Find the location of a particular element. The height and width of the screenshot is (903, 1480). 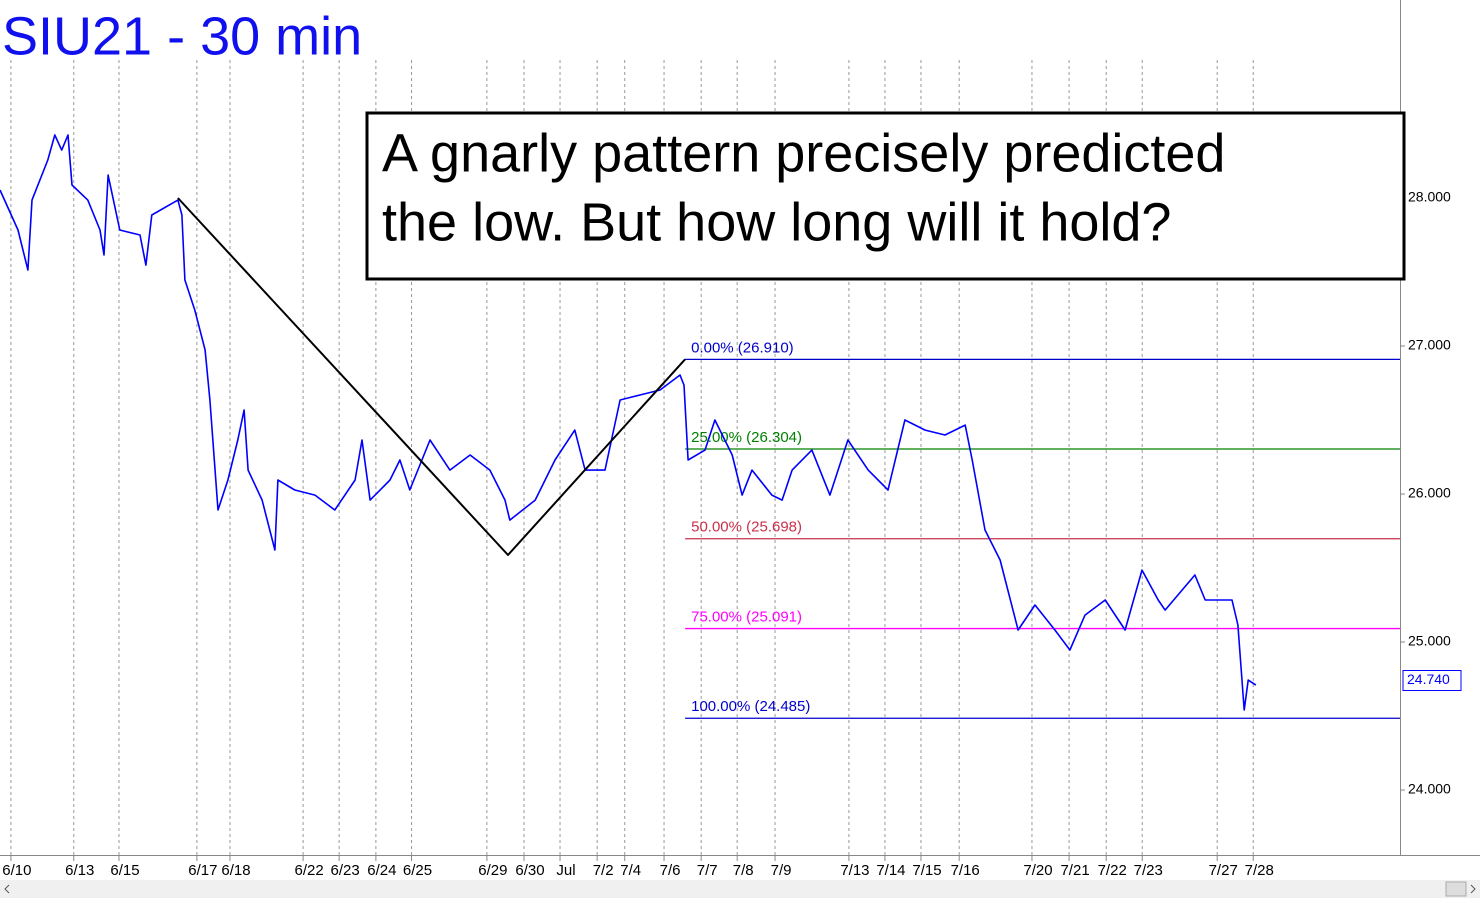

price-line is located at coordinates (431, 376).